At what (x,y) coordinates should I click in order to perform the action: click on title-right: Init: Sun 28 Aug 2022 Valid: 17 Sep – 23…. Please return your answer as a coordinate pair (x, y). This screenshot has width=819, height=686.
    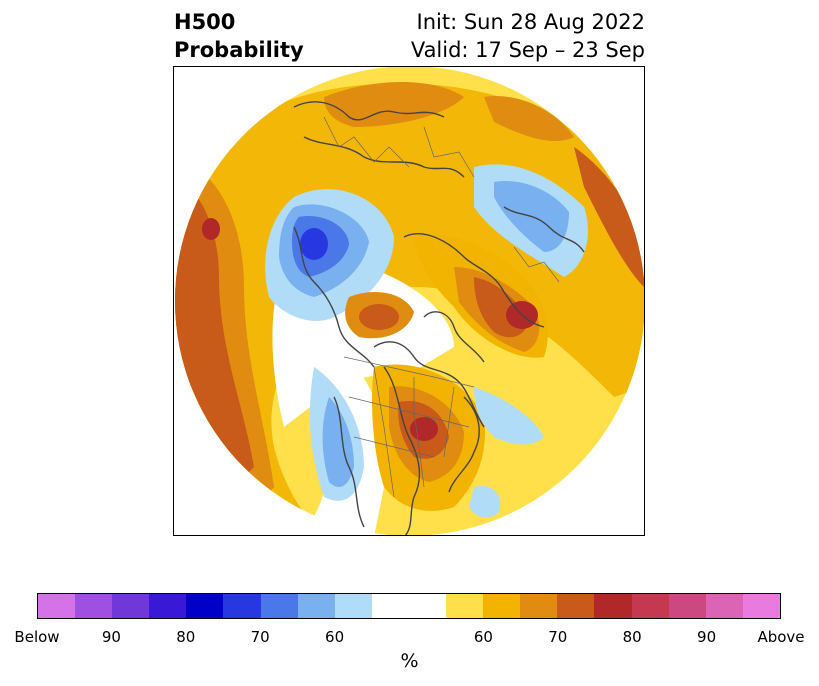
    Looking at the image, I should click on (528, 36).